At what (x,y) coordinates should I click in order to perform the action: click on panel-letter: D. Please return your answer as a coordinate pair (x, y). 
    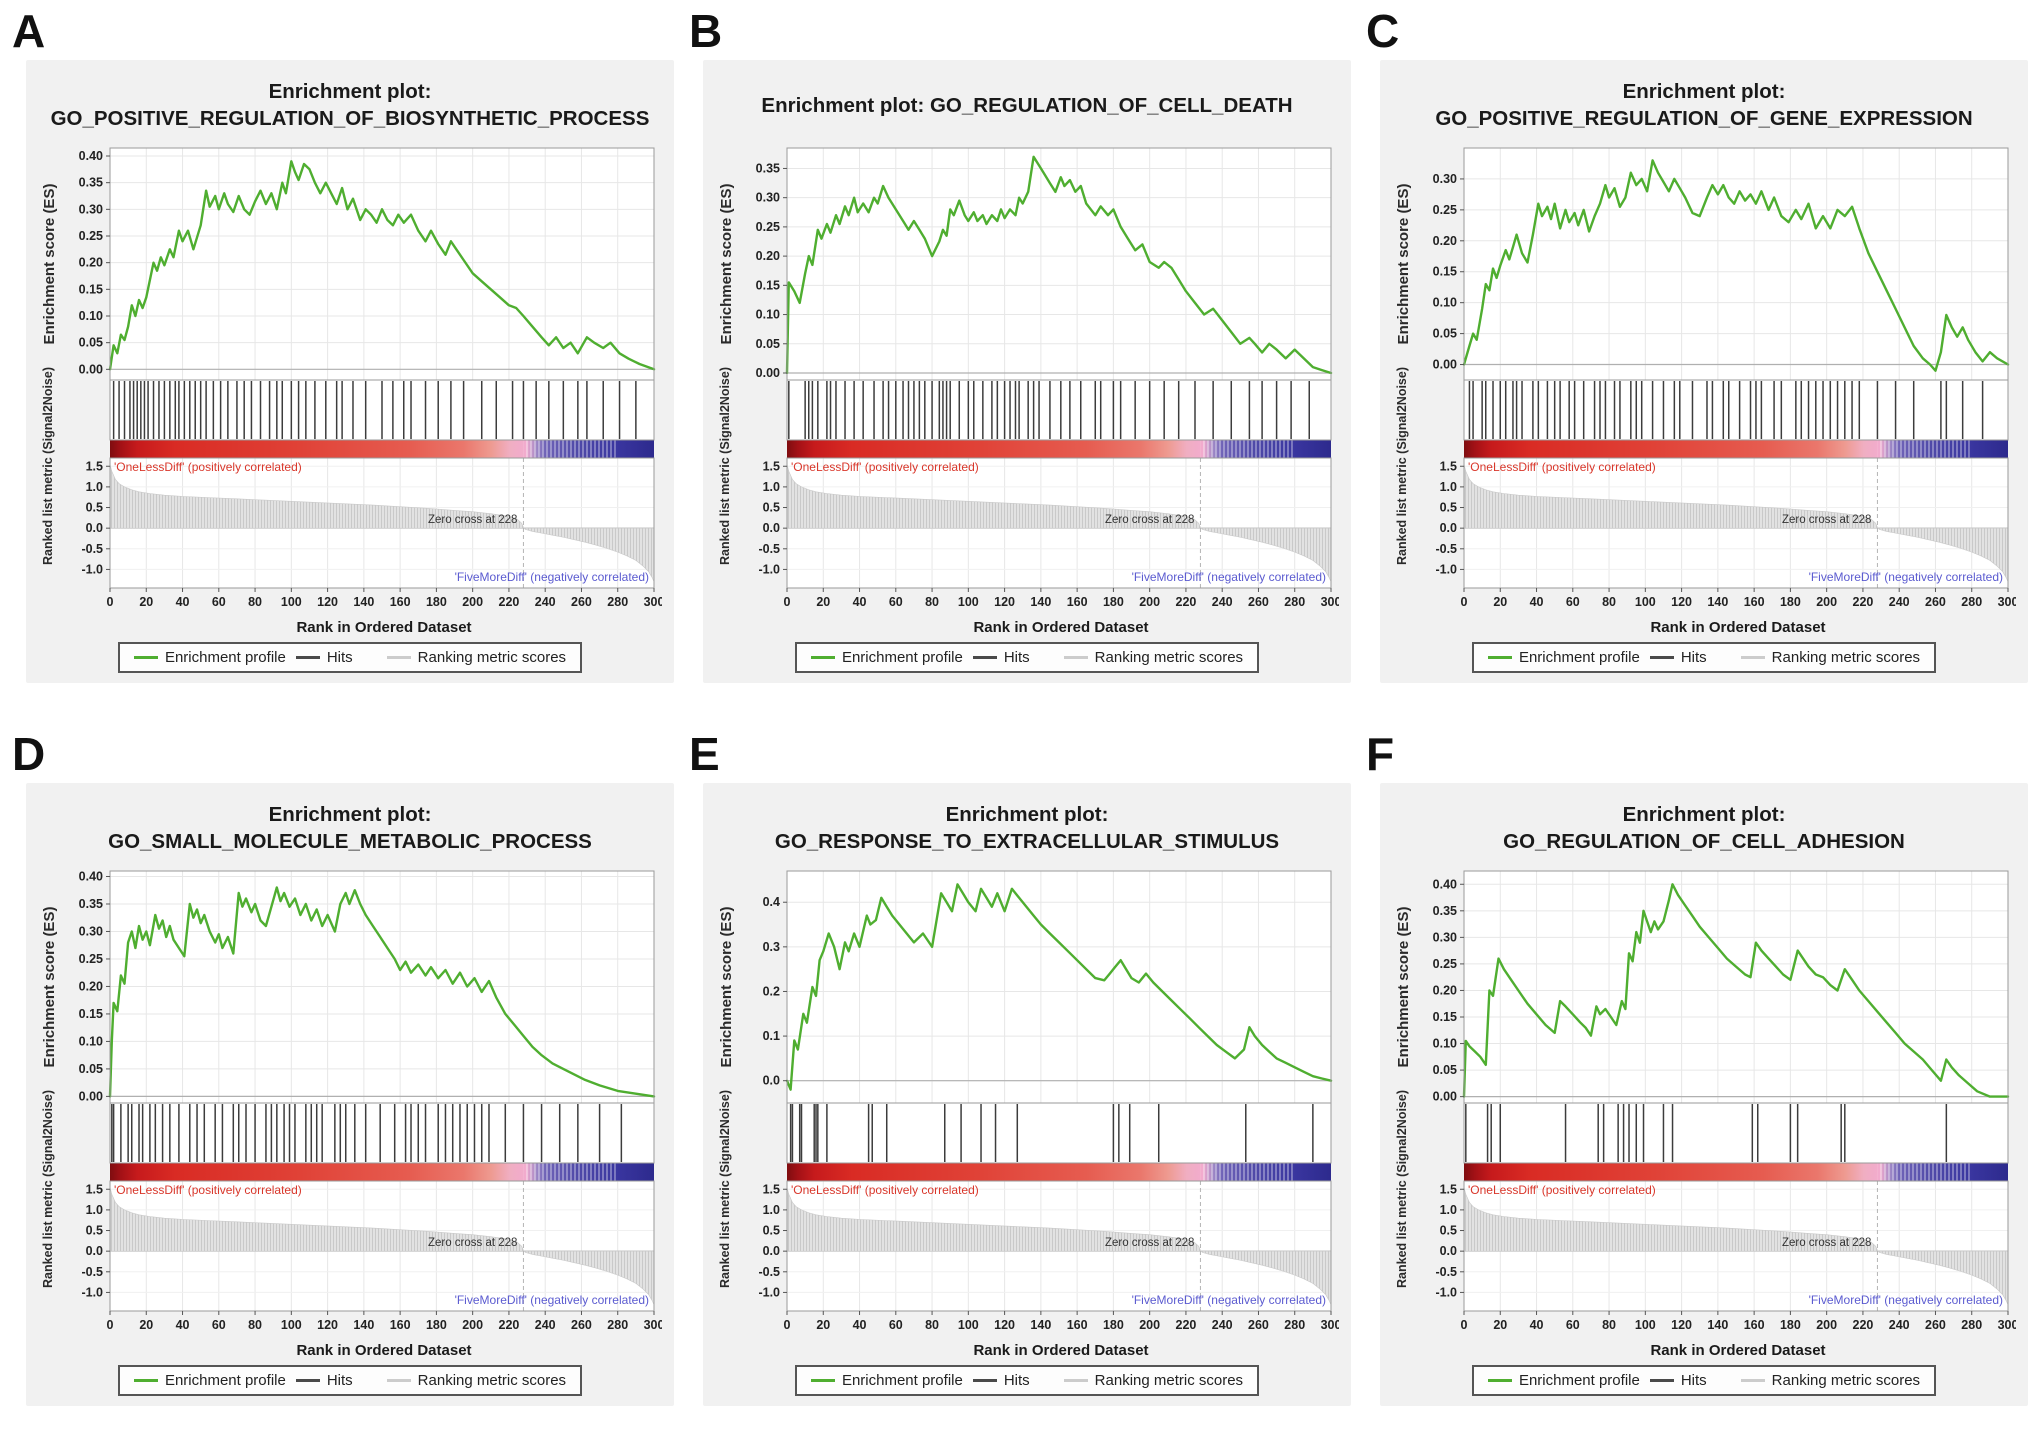
    Looking at the image, I should click on (29, 754).